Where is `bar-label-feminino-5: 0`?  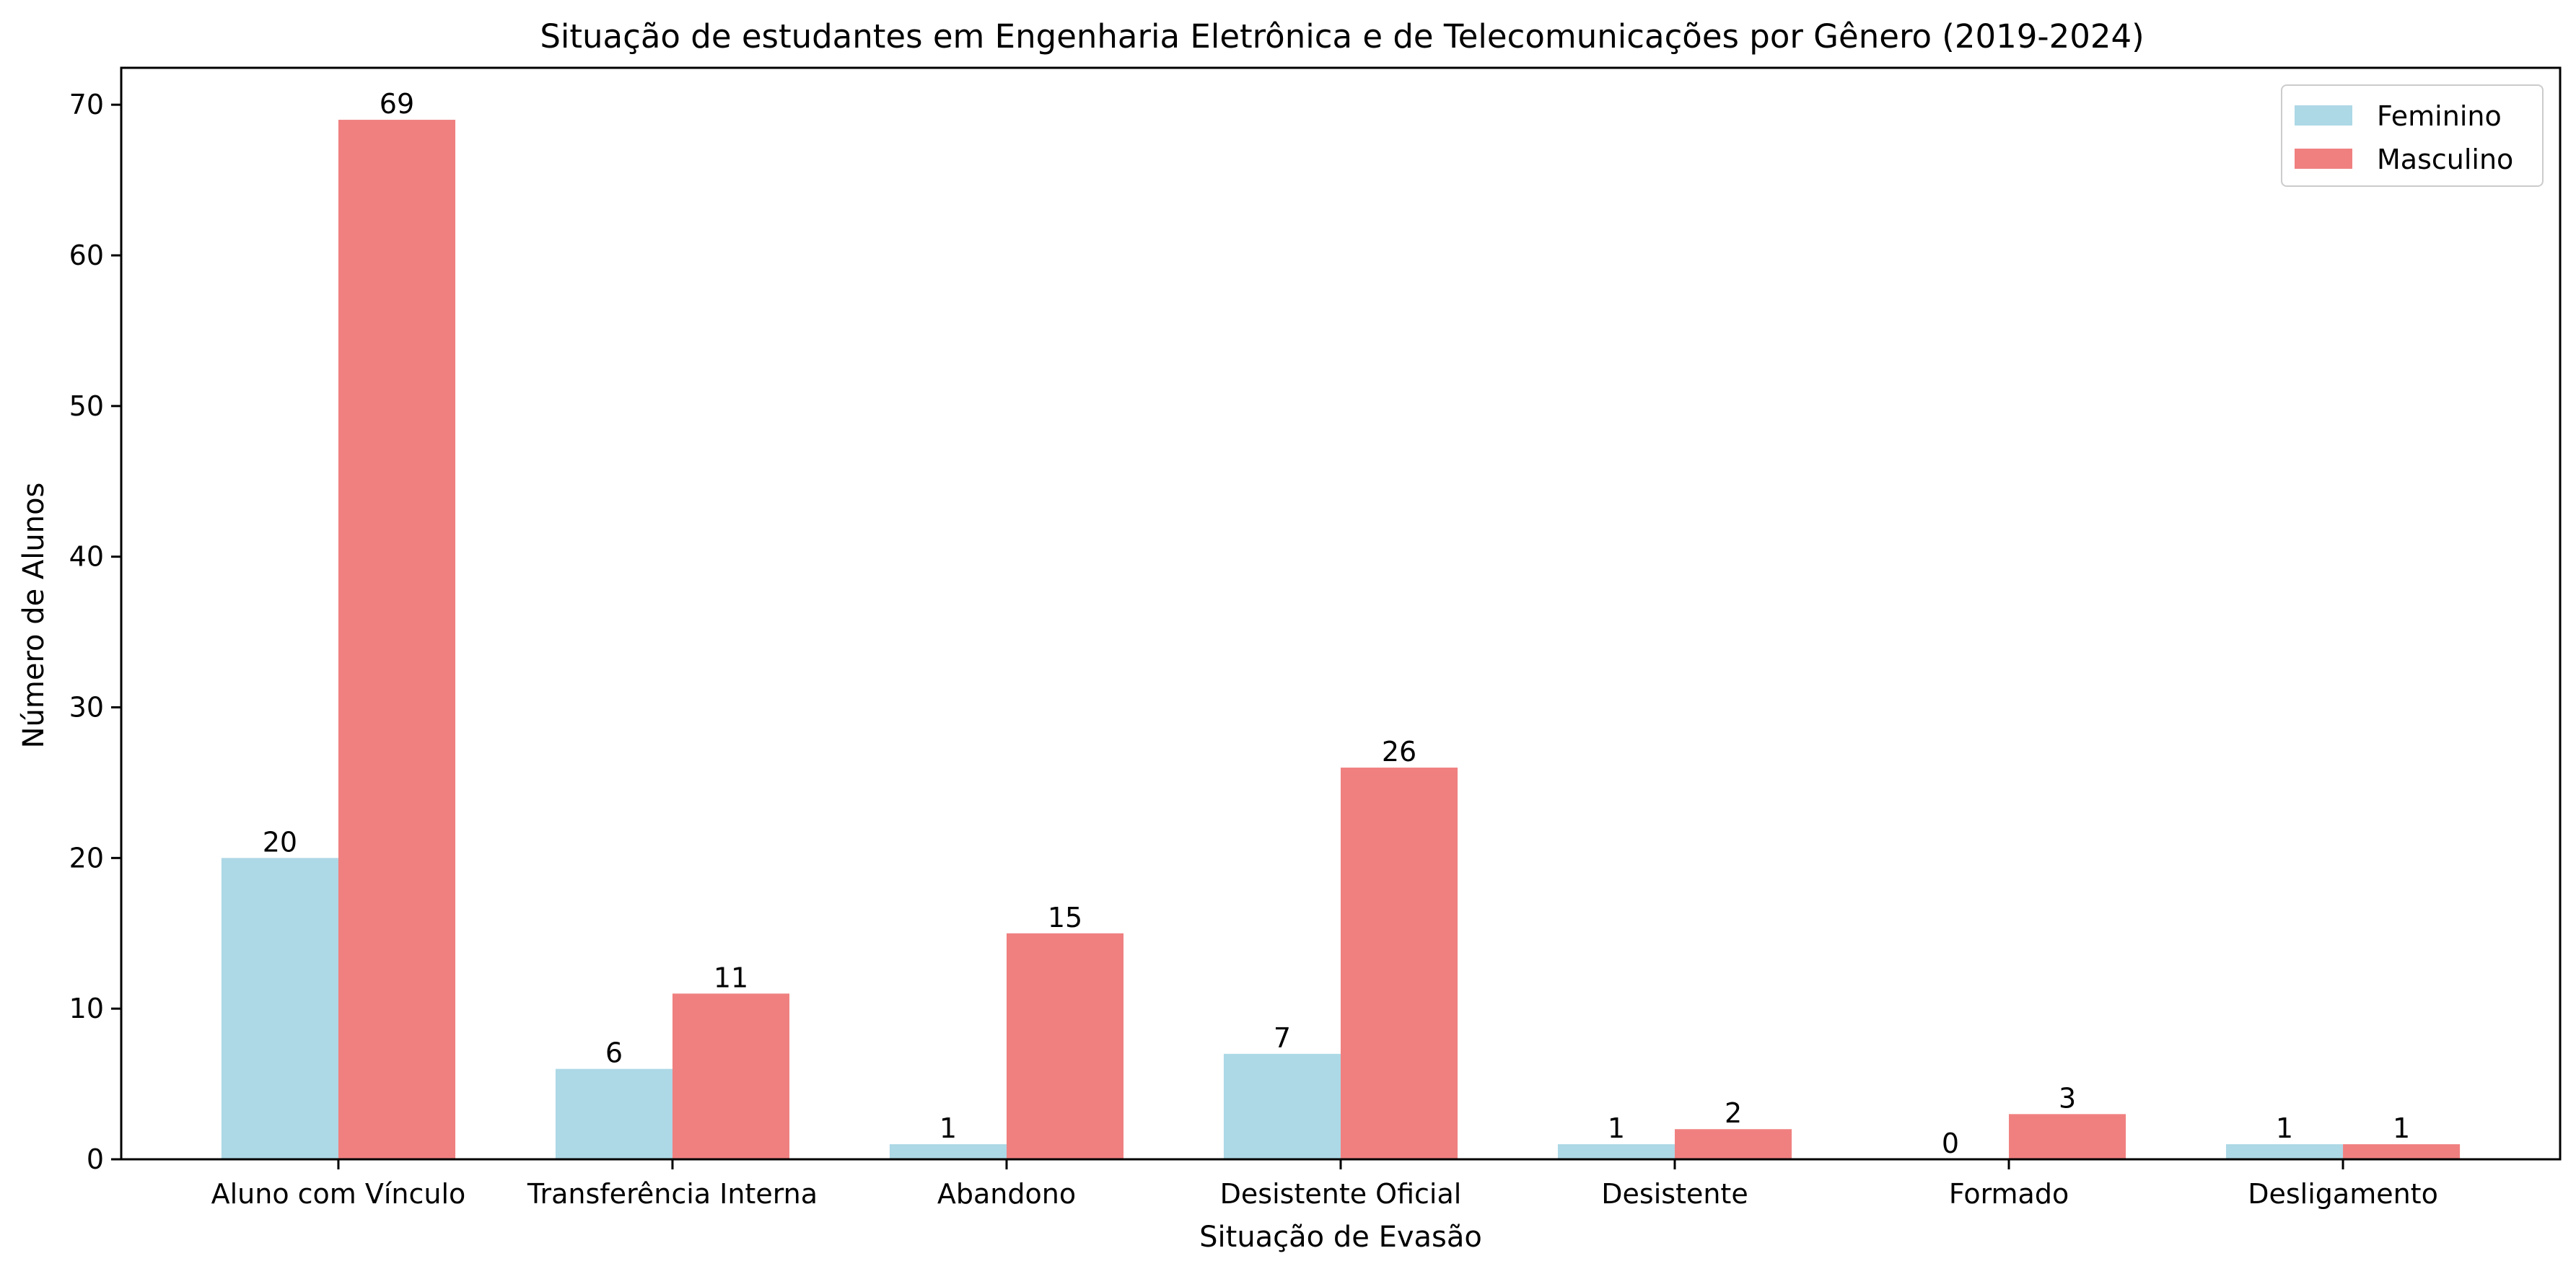
bar-label-feminino-5: 0 is located at coordinates (1951, 1144).